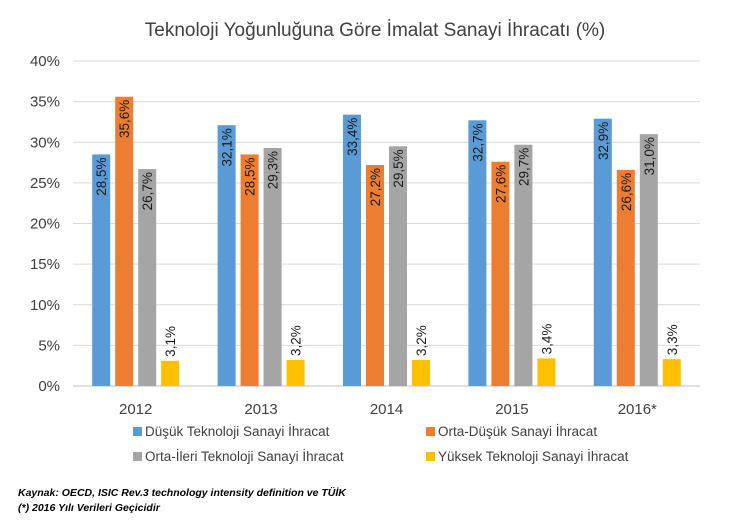 The height and width of the screenshot is (531, 751). Describe the element at coordinates (511, 409) in the screenshot. I see `x-category-label: 2015` at that location.